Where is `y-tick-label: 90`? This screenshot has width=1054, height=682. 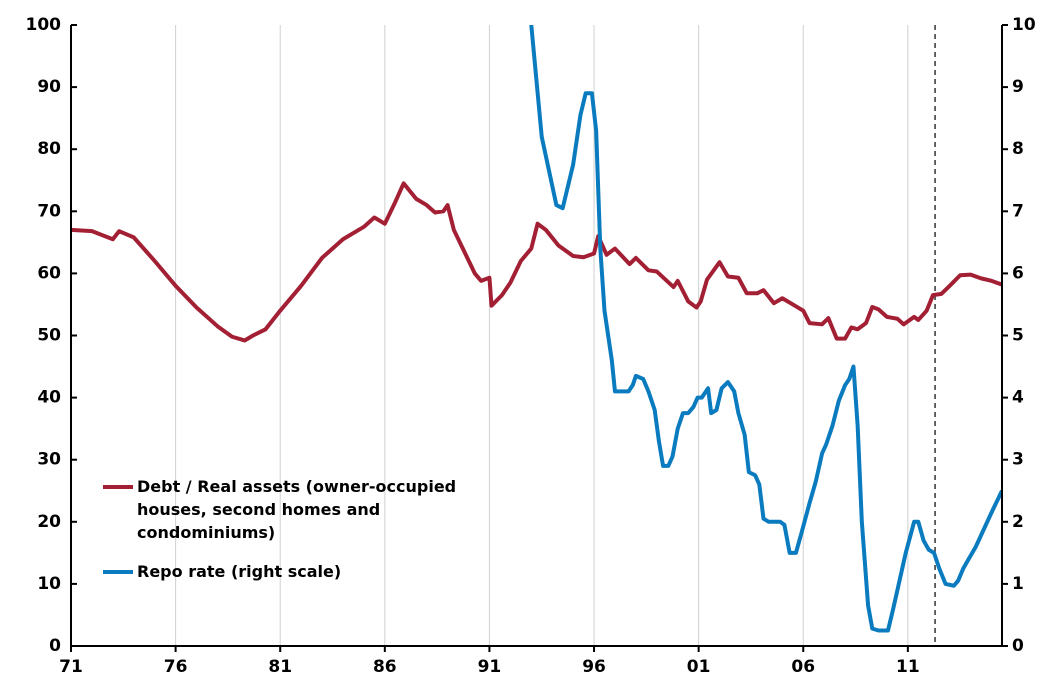
y-tick-label: 90 is located at coordinates (49, 87).